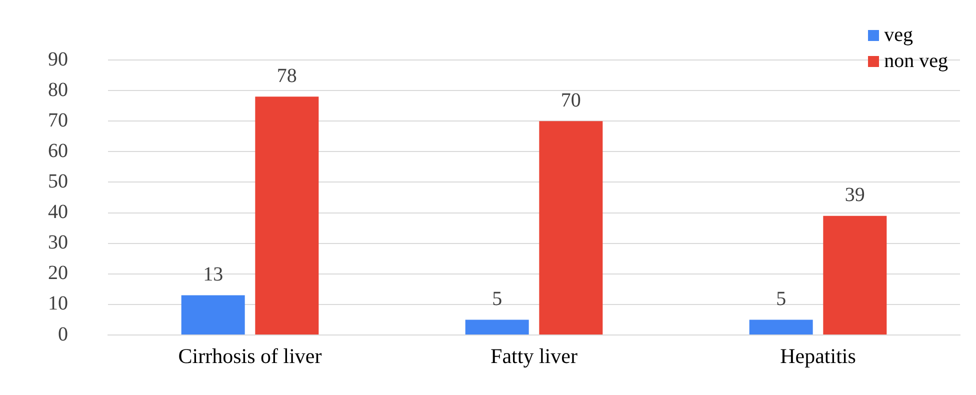  What do you see at coordinates (58, 273) in the screenshot?
I see `y-tick-label: 20` at bounding box center [58, 273].